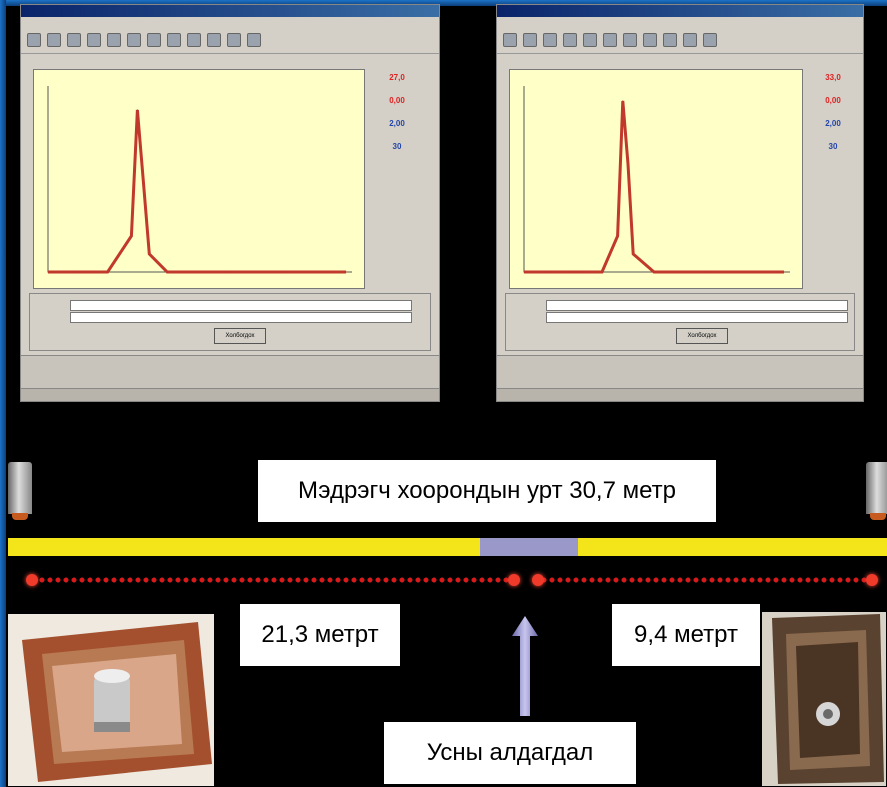 The width and height of the screenshot is (887, 787). I want to click on leak-label: Усны алдагдал, so click(510, 753).